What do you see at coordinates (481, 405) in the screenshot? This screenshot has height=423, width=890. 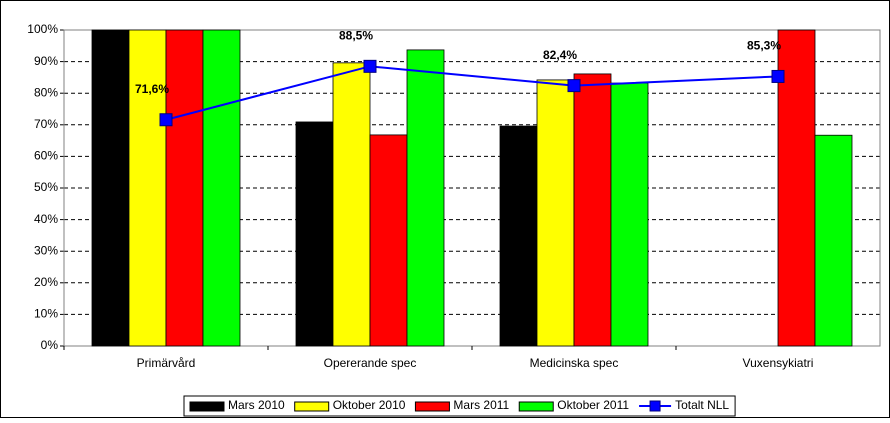 I see `legend-label: Mars 2011` at bounding box center [481, 405].